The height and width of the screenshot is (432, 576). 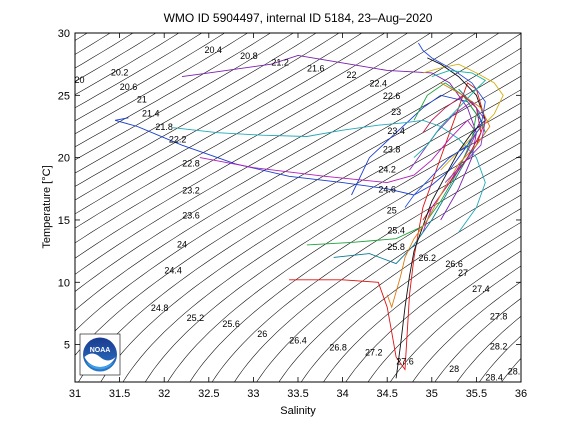 I want to click on x-tick-label: 34.5, so click(x=386, y=394).